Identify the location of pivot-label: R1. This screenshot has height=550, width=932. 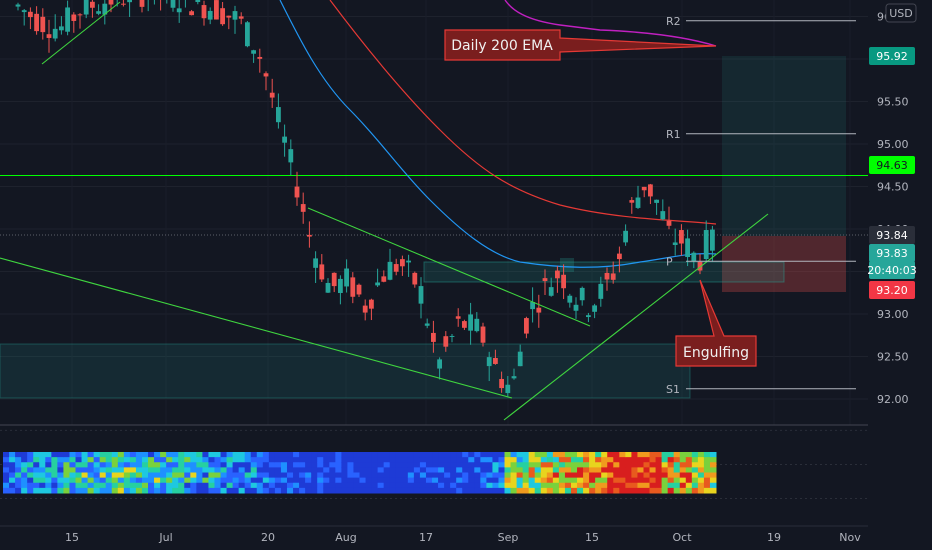
(673, 134).